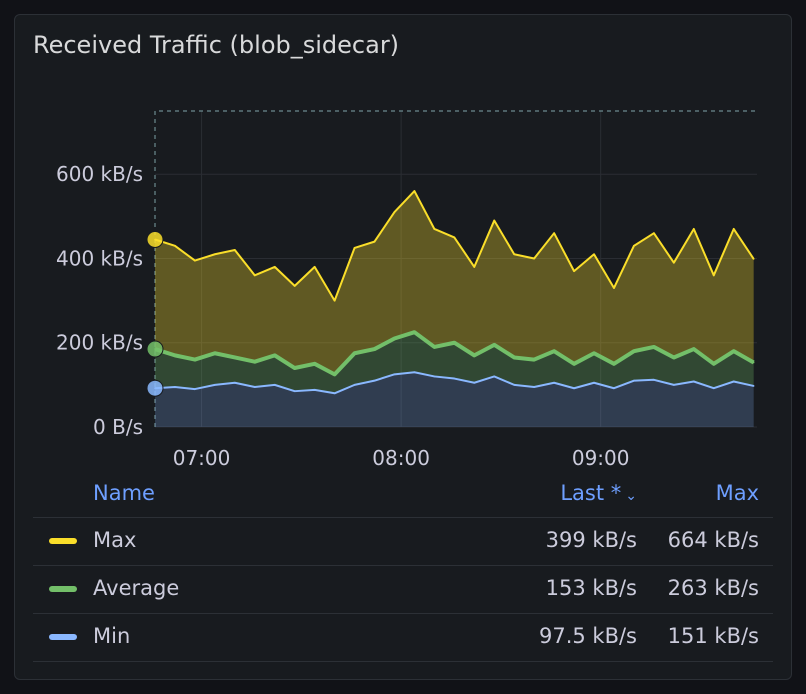 This screenshot has height=694, width=806. I want to click on legend-row-min: Min 97.5 kB/s 151 kB/s, so click(403, 637).